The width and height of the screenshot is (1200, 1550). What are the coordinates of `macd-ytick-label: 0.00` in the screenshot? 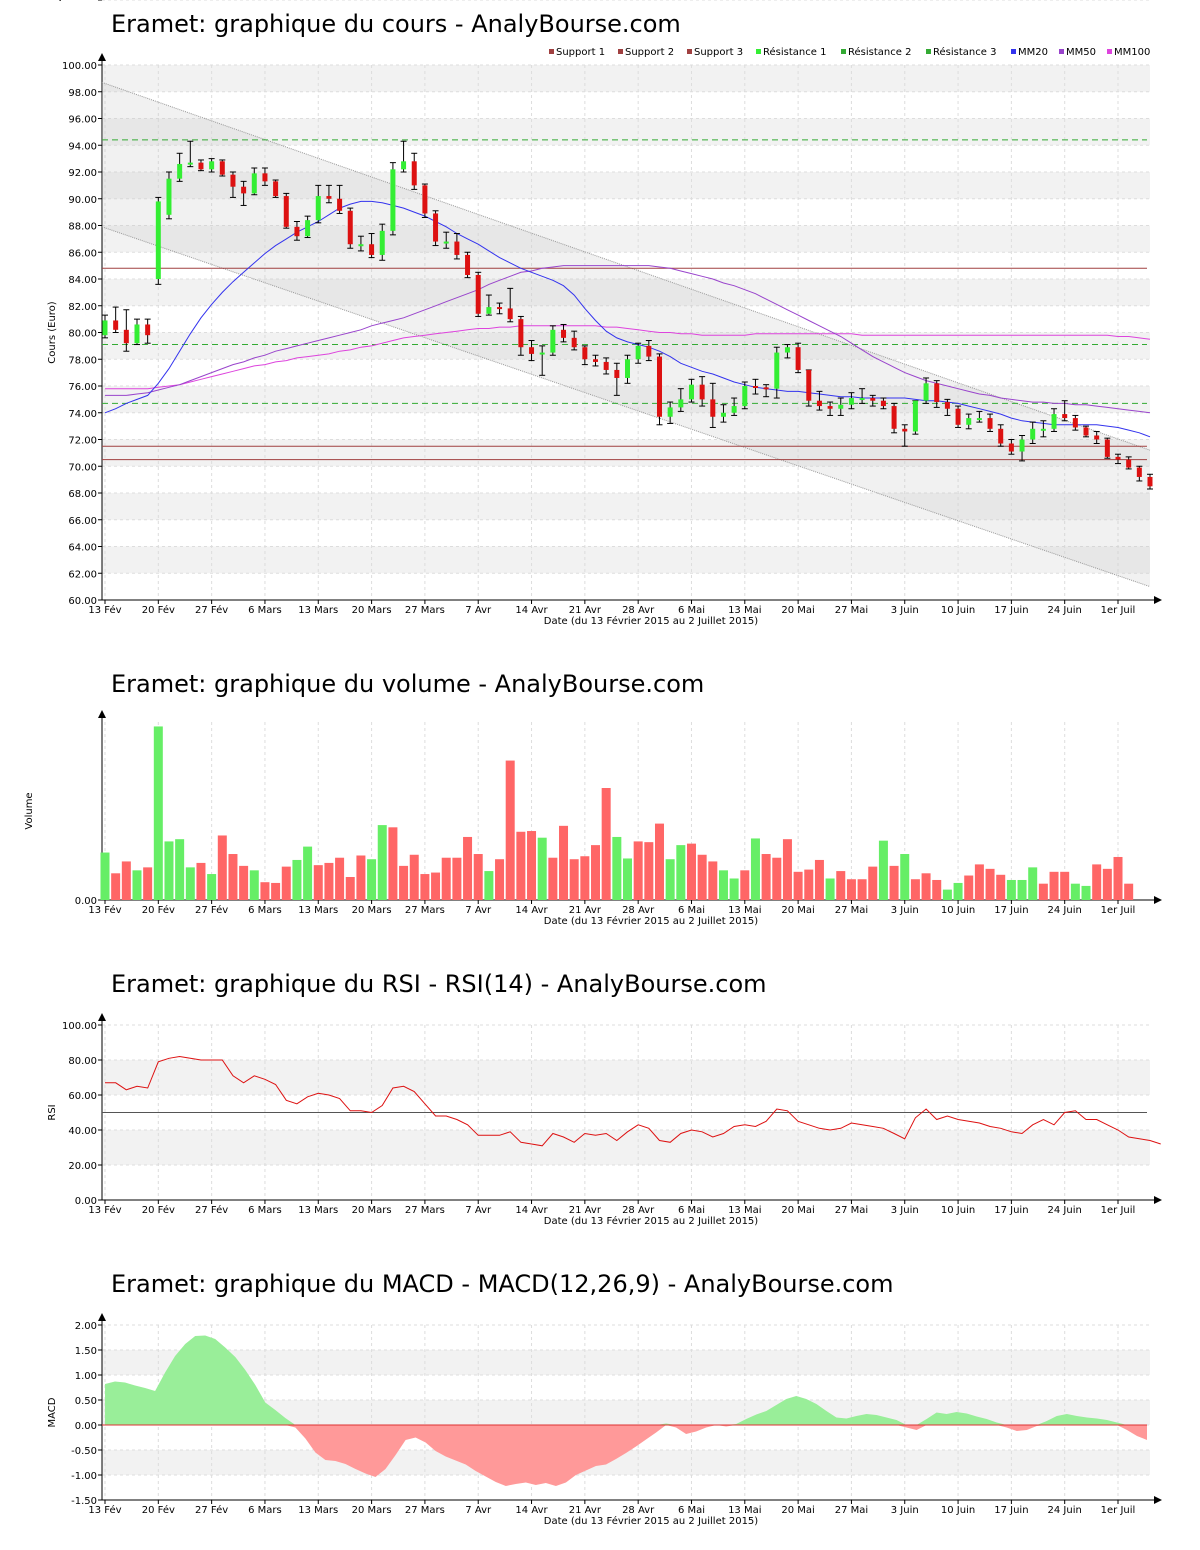 It's located at (86, 1426).